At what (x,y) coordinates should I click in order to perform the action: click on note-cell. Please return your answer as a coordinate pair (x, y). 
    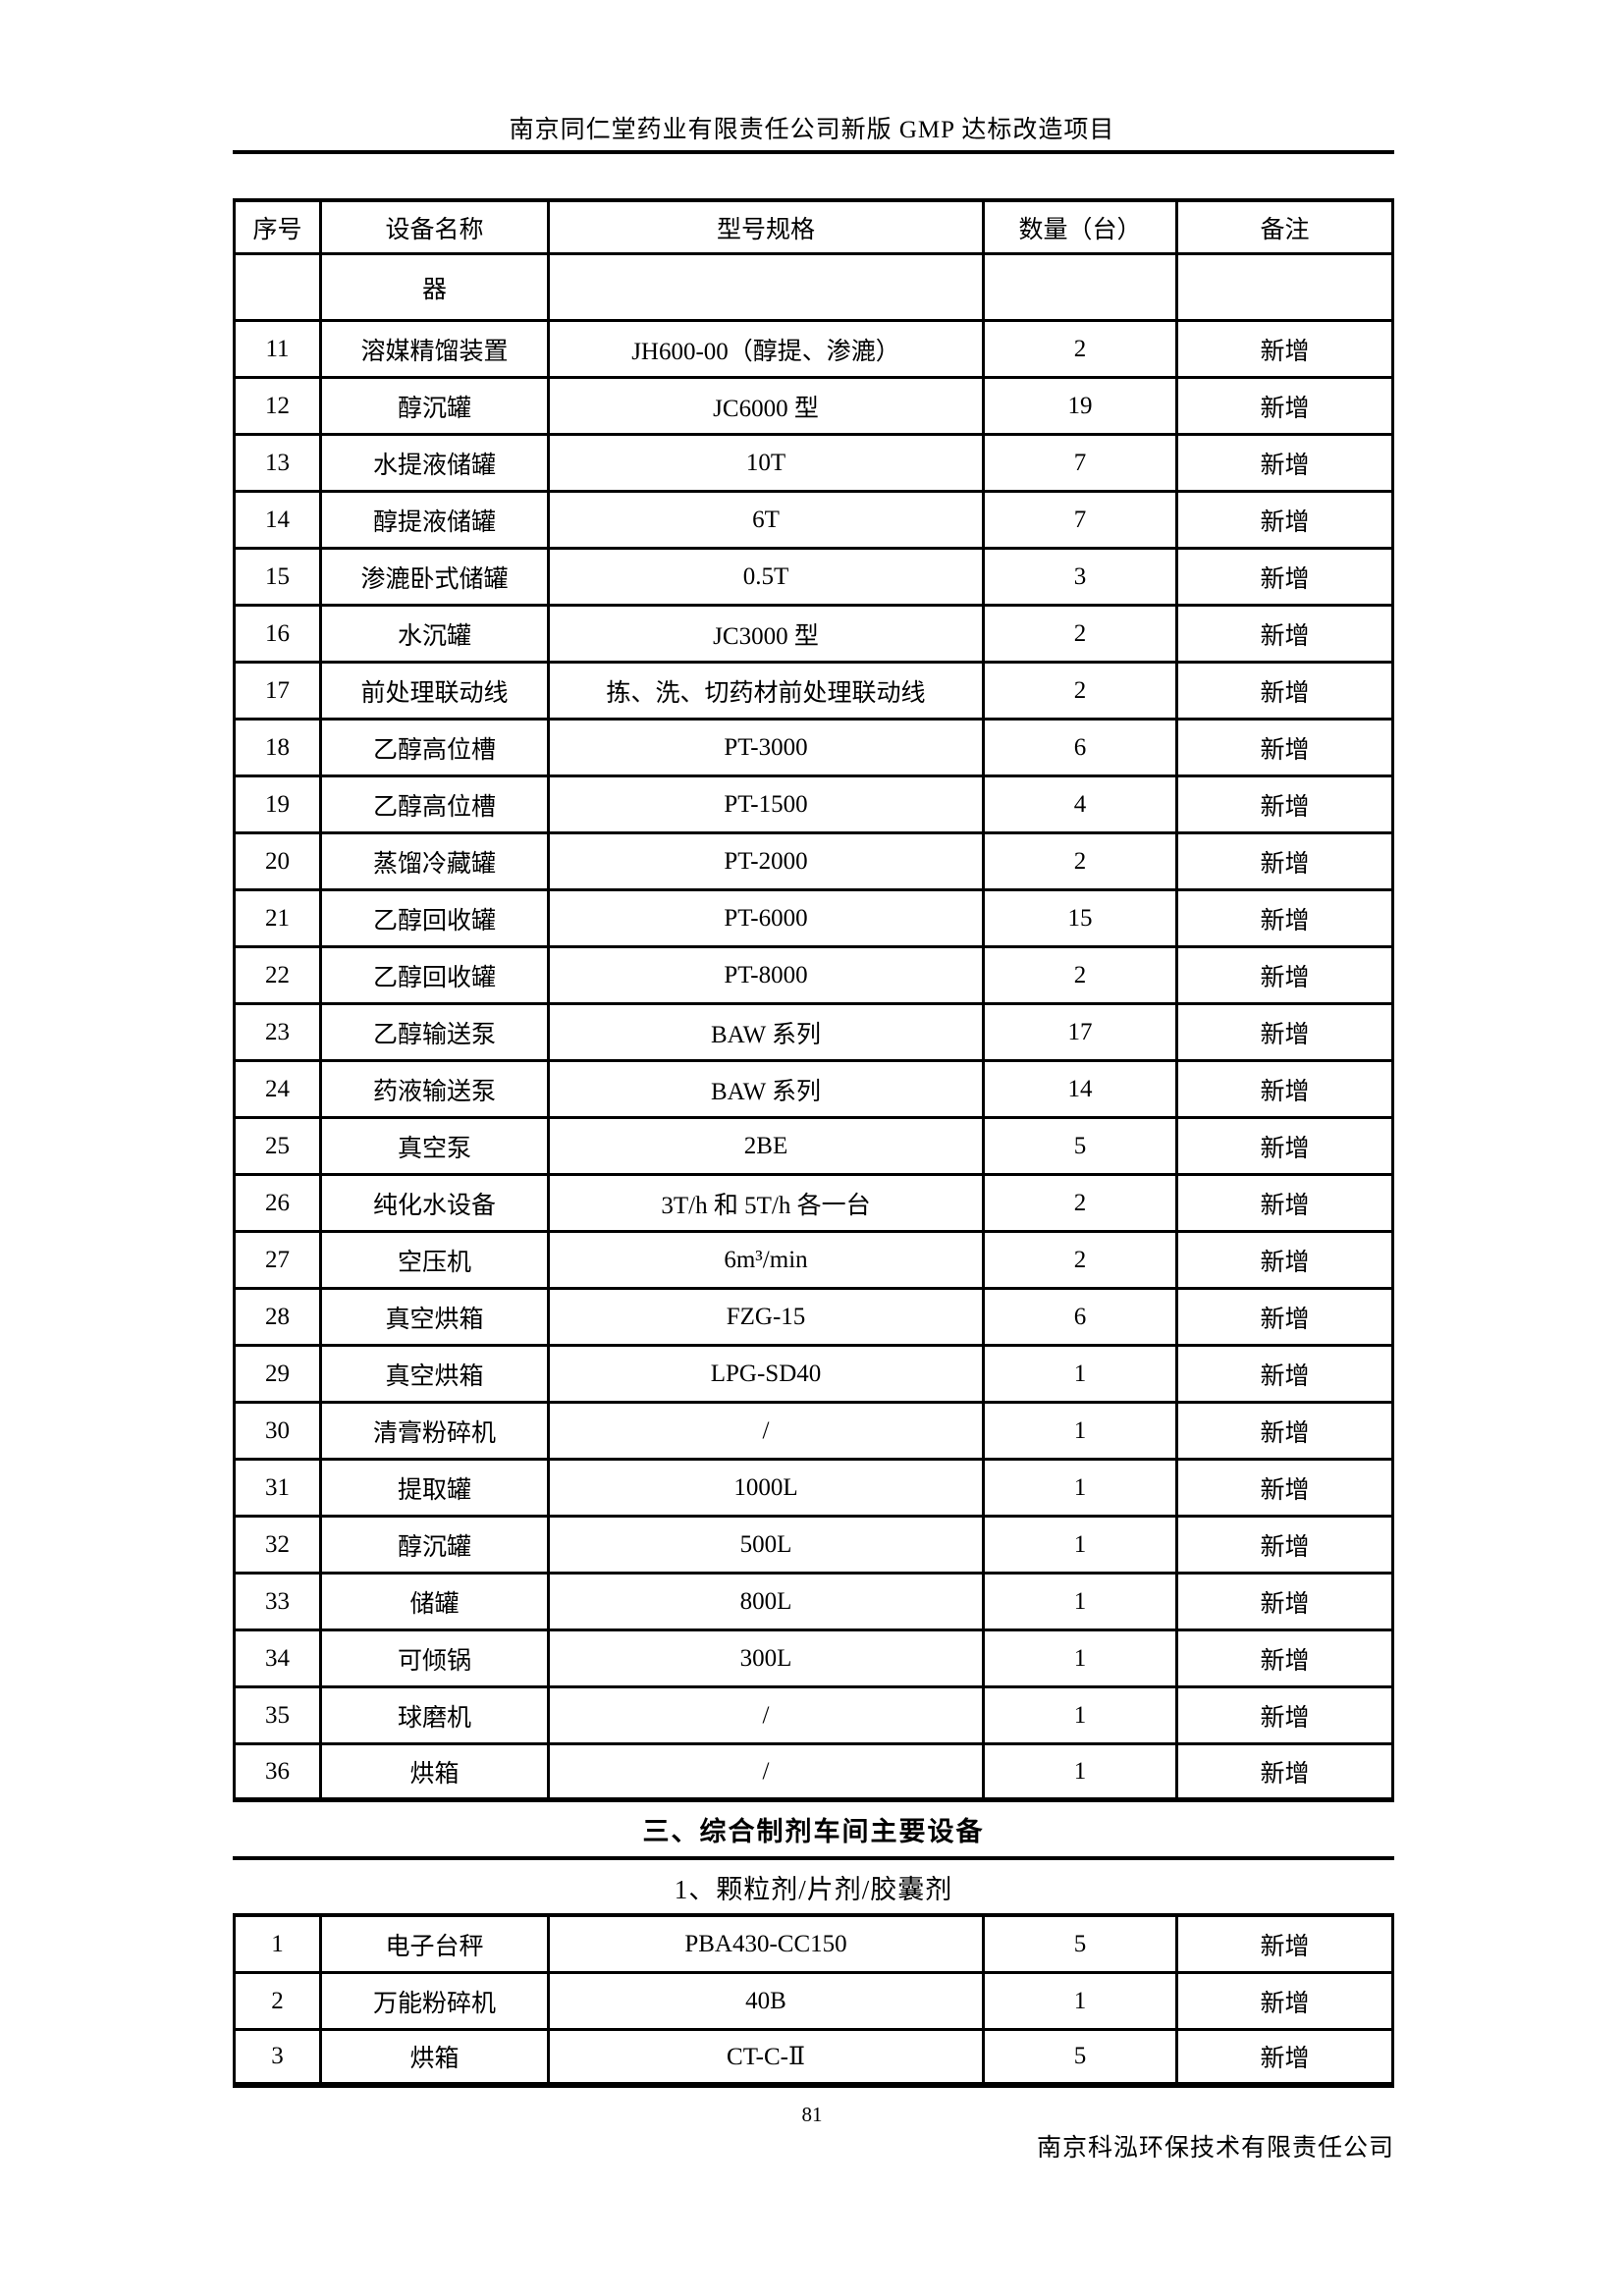
    Looking at the image, I should click on (1284, 287).